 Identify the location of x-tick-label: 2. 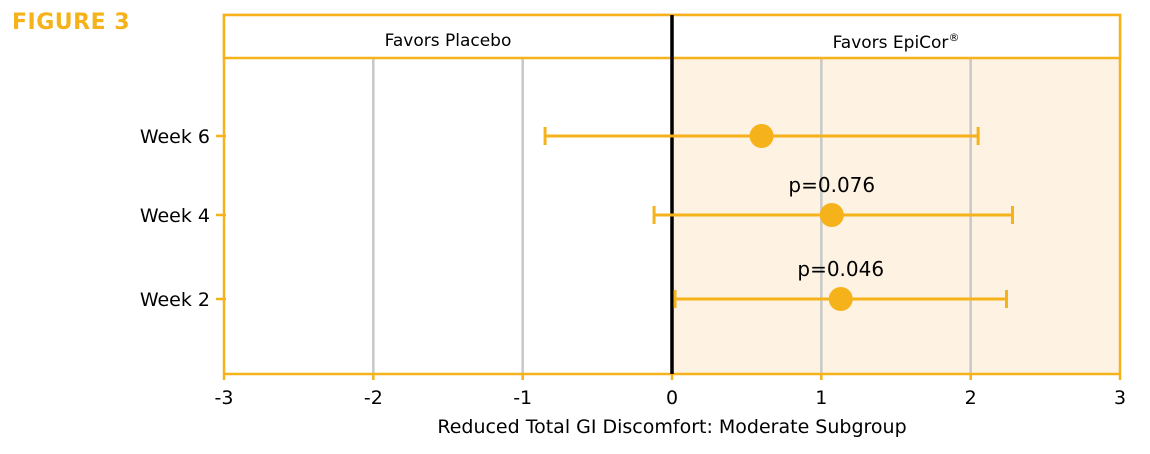
(971, 398).